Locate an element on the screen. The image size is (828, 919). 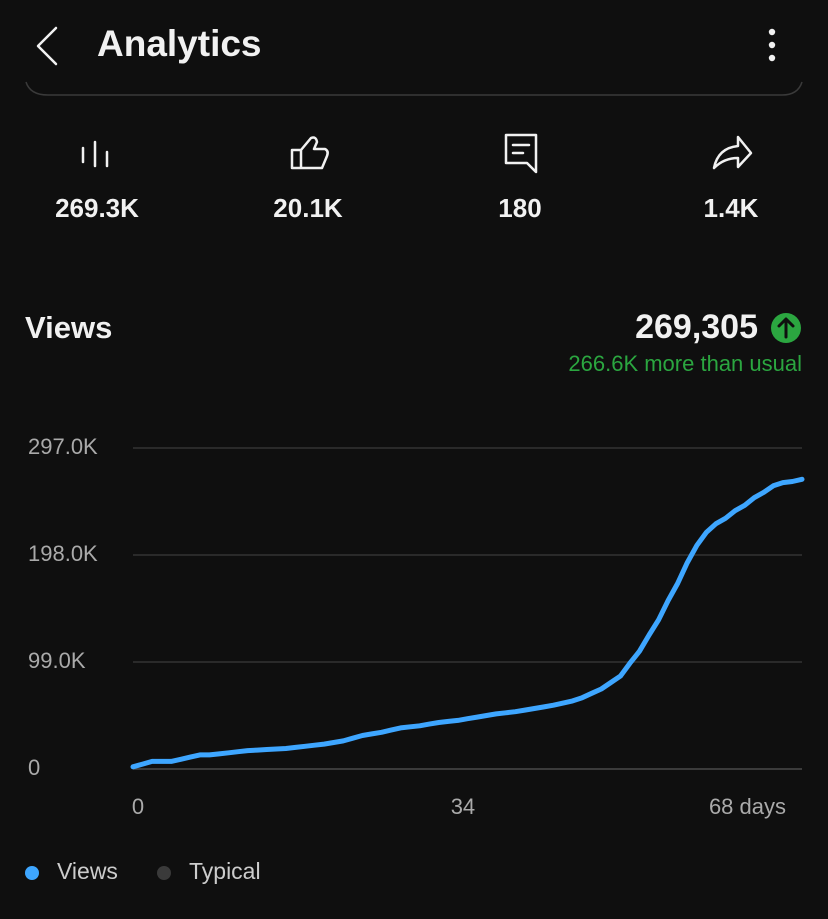
views-note: 266.6K more than usual is located at coordinates (685, 363).